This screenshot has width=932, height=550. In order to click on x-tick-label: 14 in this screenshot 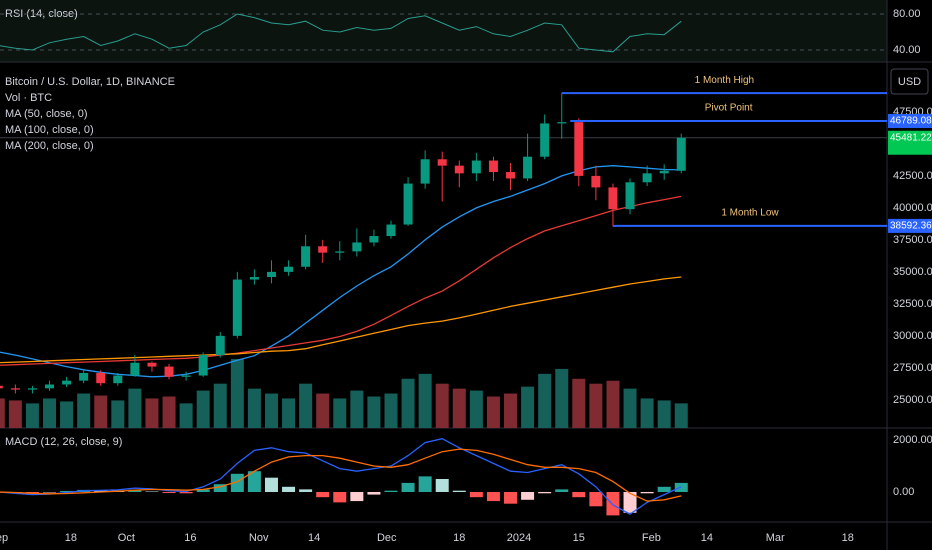, I will do `click(314, 538)`.